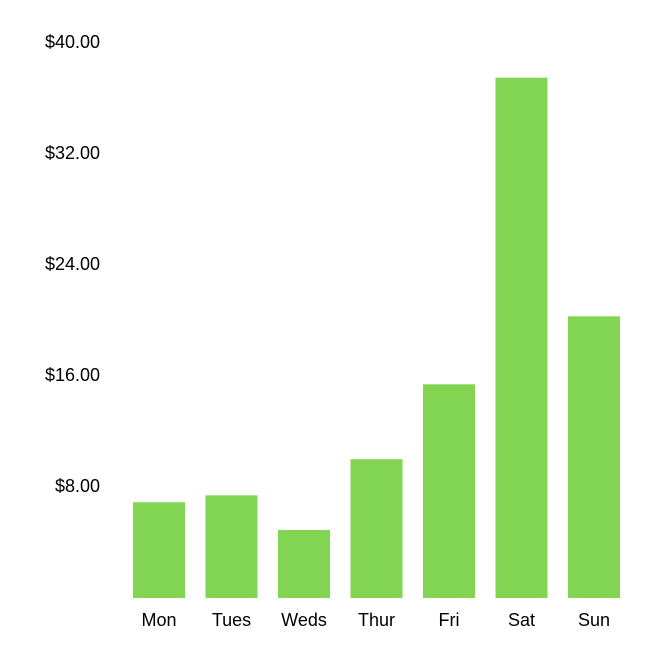  Describe the element at coordinates (449, 620) in the screenshot. I see `x-category-label: Fri` at that location.